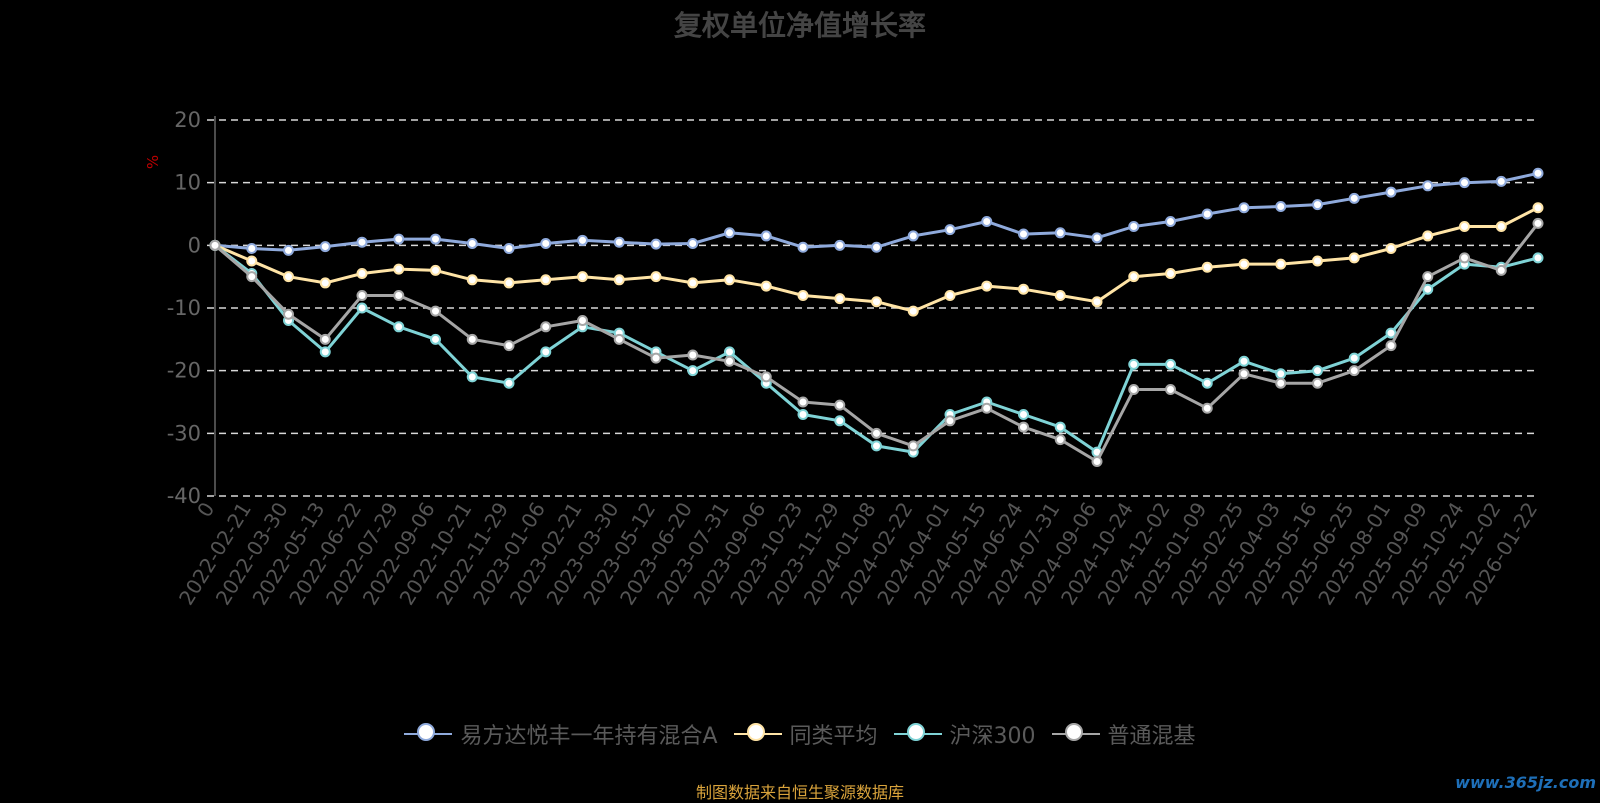  I want to click on legend-item: 同类平均, so click(805, 734).